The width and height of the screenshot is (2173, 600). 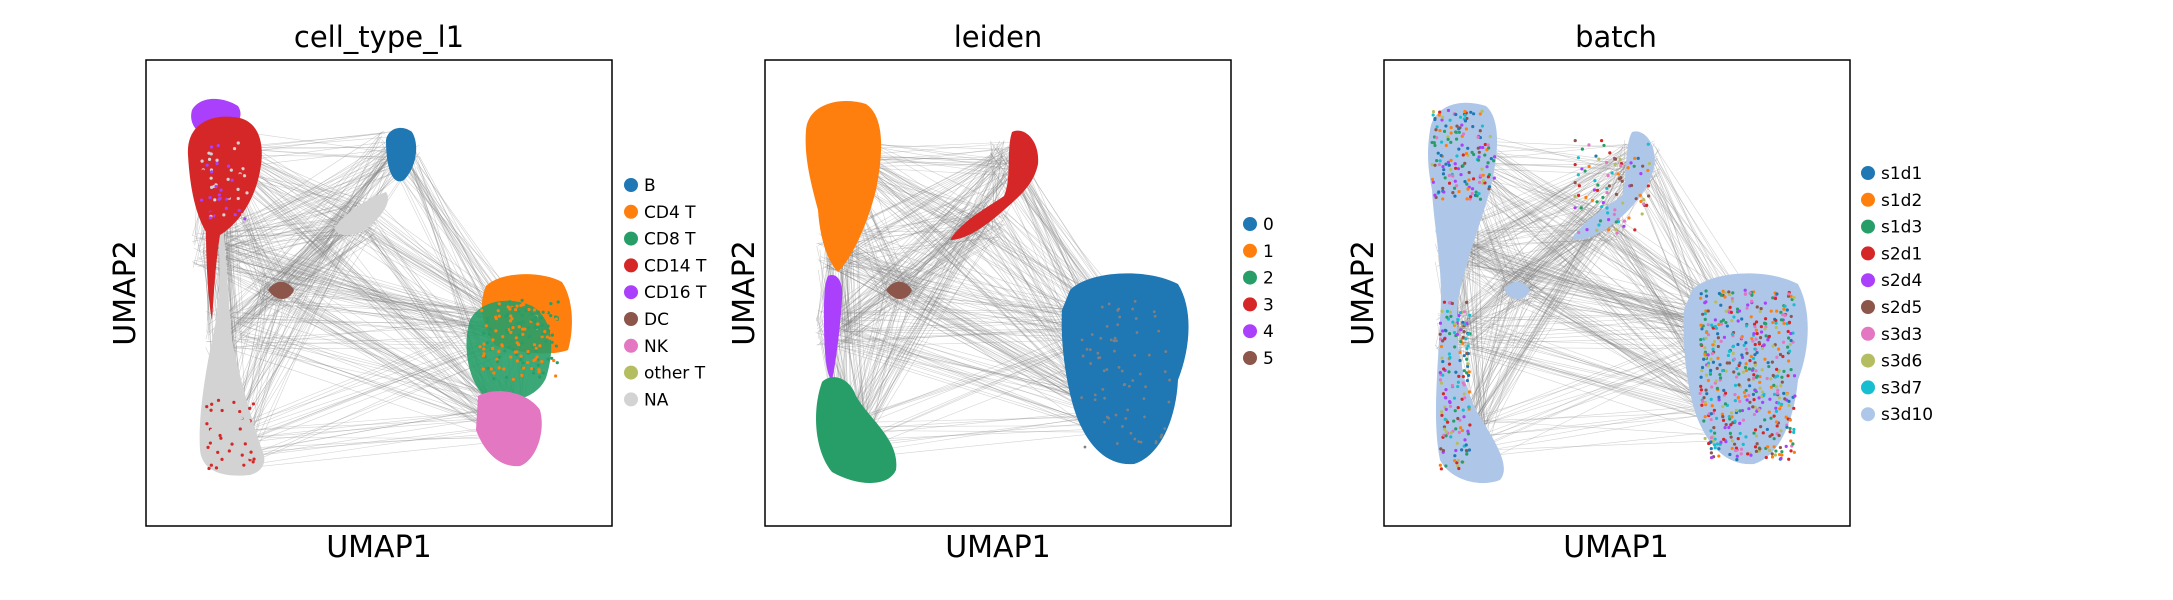 I want to click on cluster-b, so click(x=401, y=154).